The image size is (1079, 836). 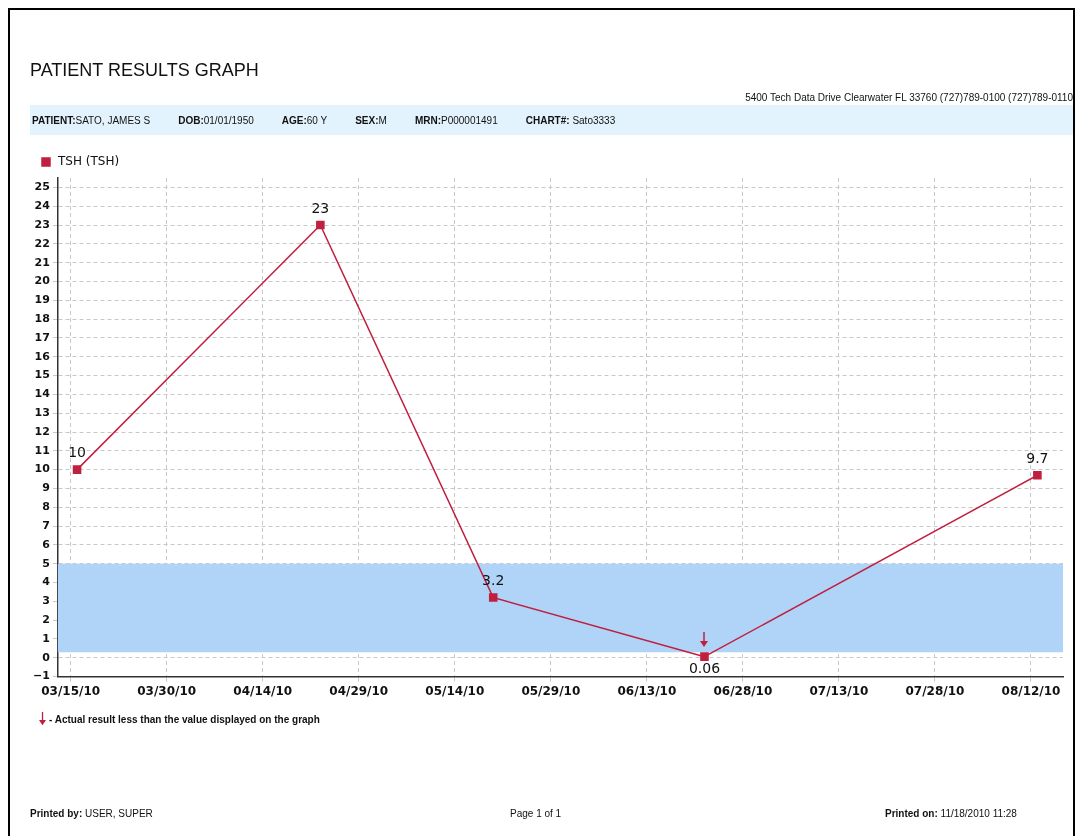 I want to click on y-tick-label: 8, so click(x=46, y=507).